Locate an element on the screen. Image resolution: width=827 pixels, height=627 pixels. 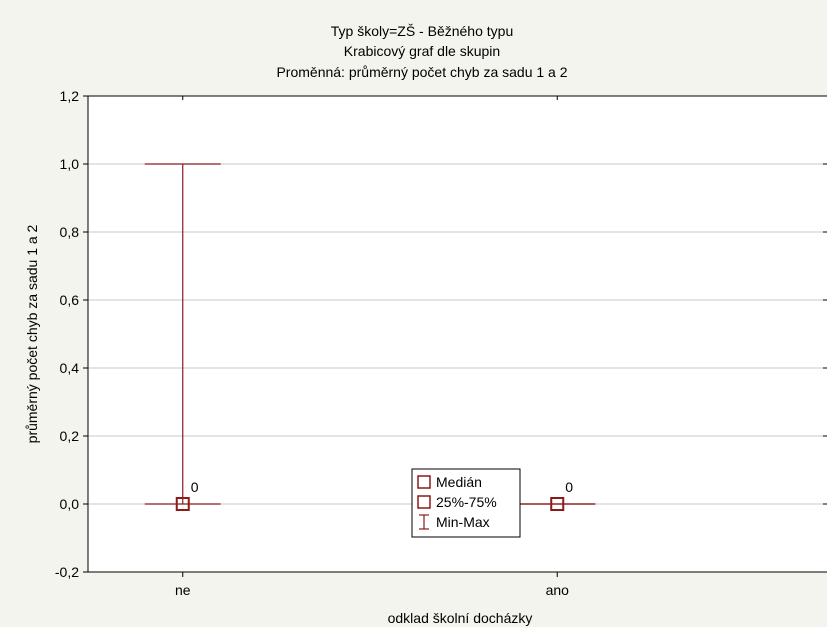
chart-title-line-2: Krabicový graf dle skupin is located at coordinates (422, 51).